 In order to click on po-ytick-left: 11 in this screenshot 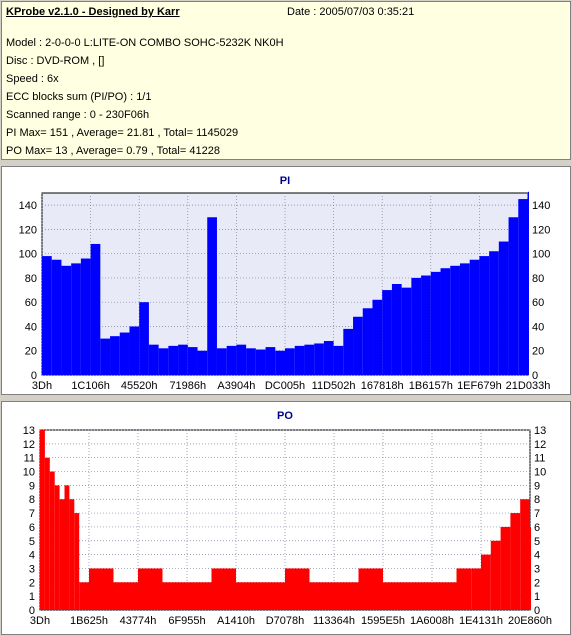, I will do `click(29, 459)`.